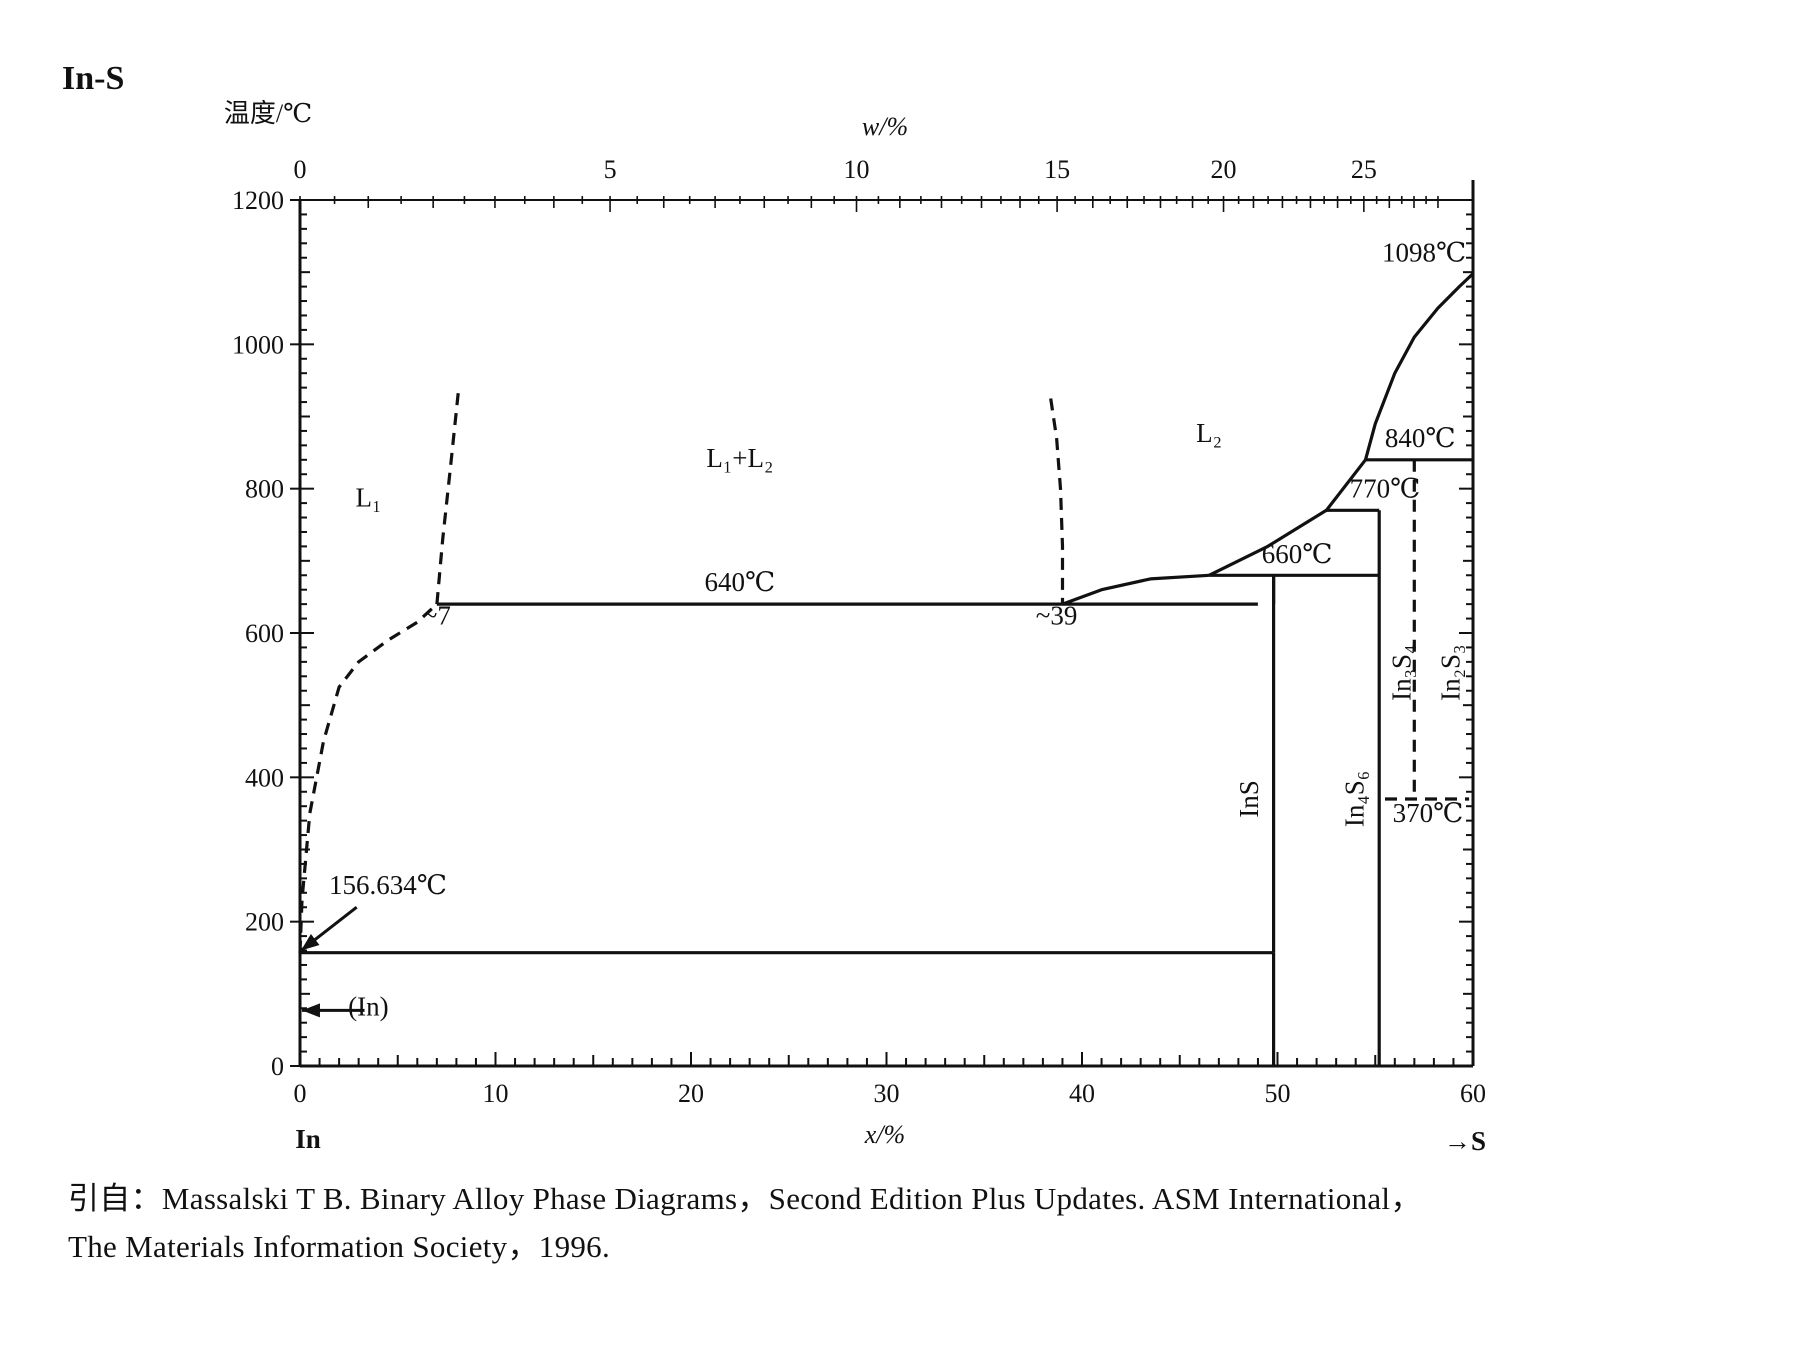 This screenshot has height=1346, width=1795. Describe the element at coordinates (1465, 1141) in the screenshot. I see `x-right-element-label: →S` at that location.